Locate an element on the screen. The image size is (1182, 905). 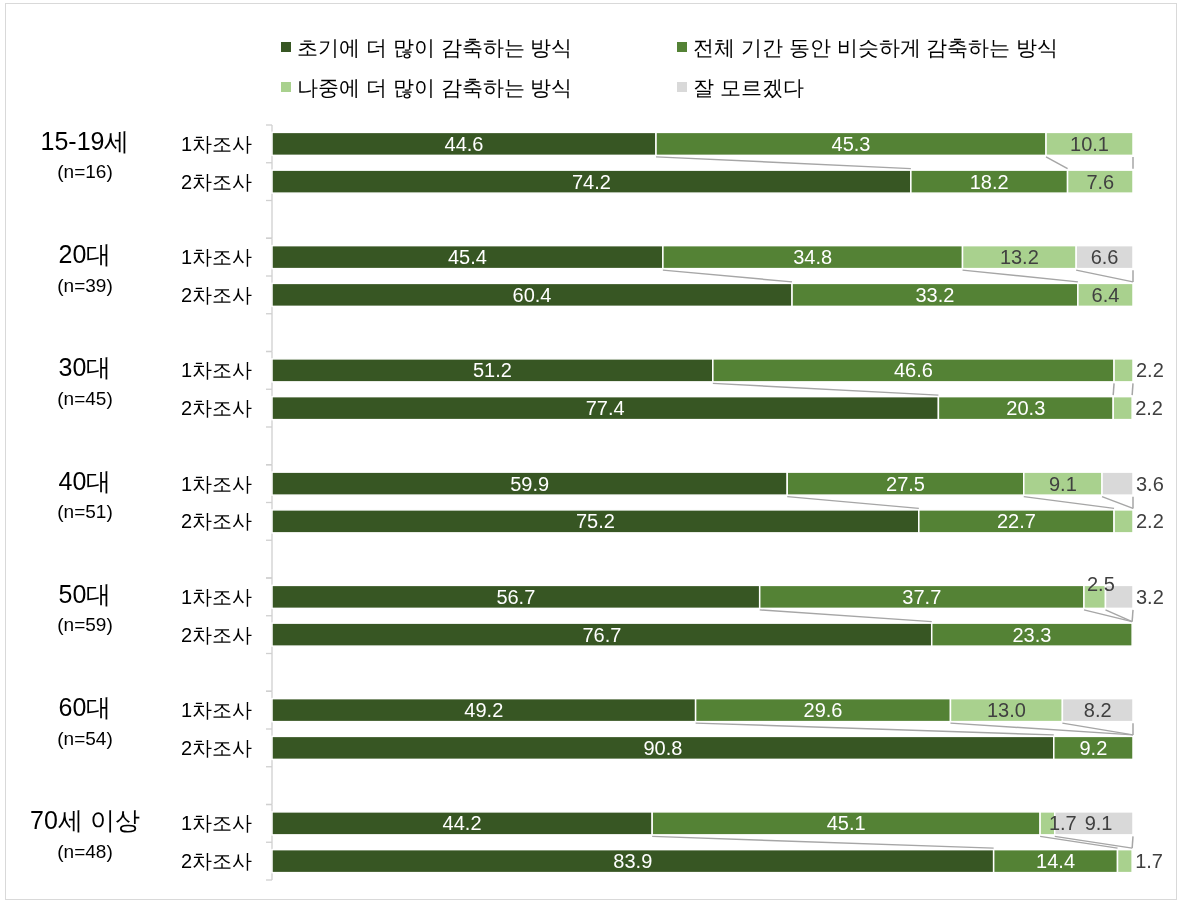
data-label: 34.8 is located at coordinates (813, 257).